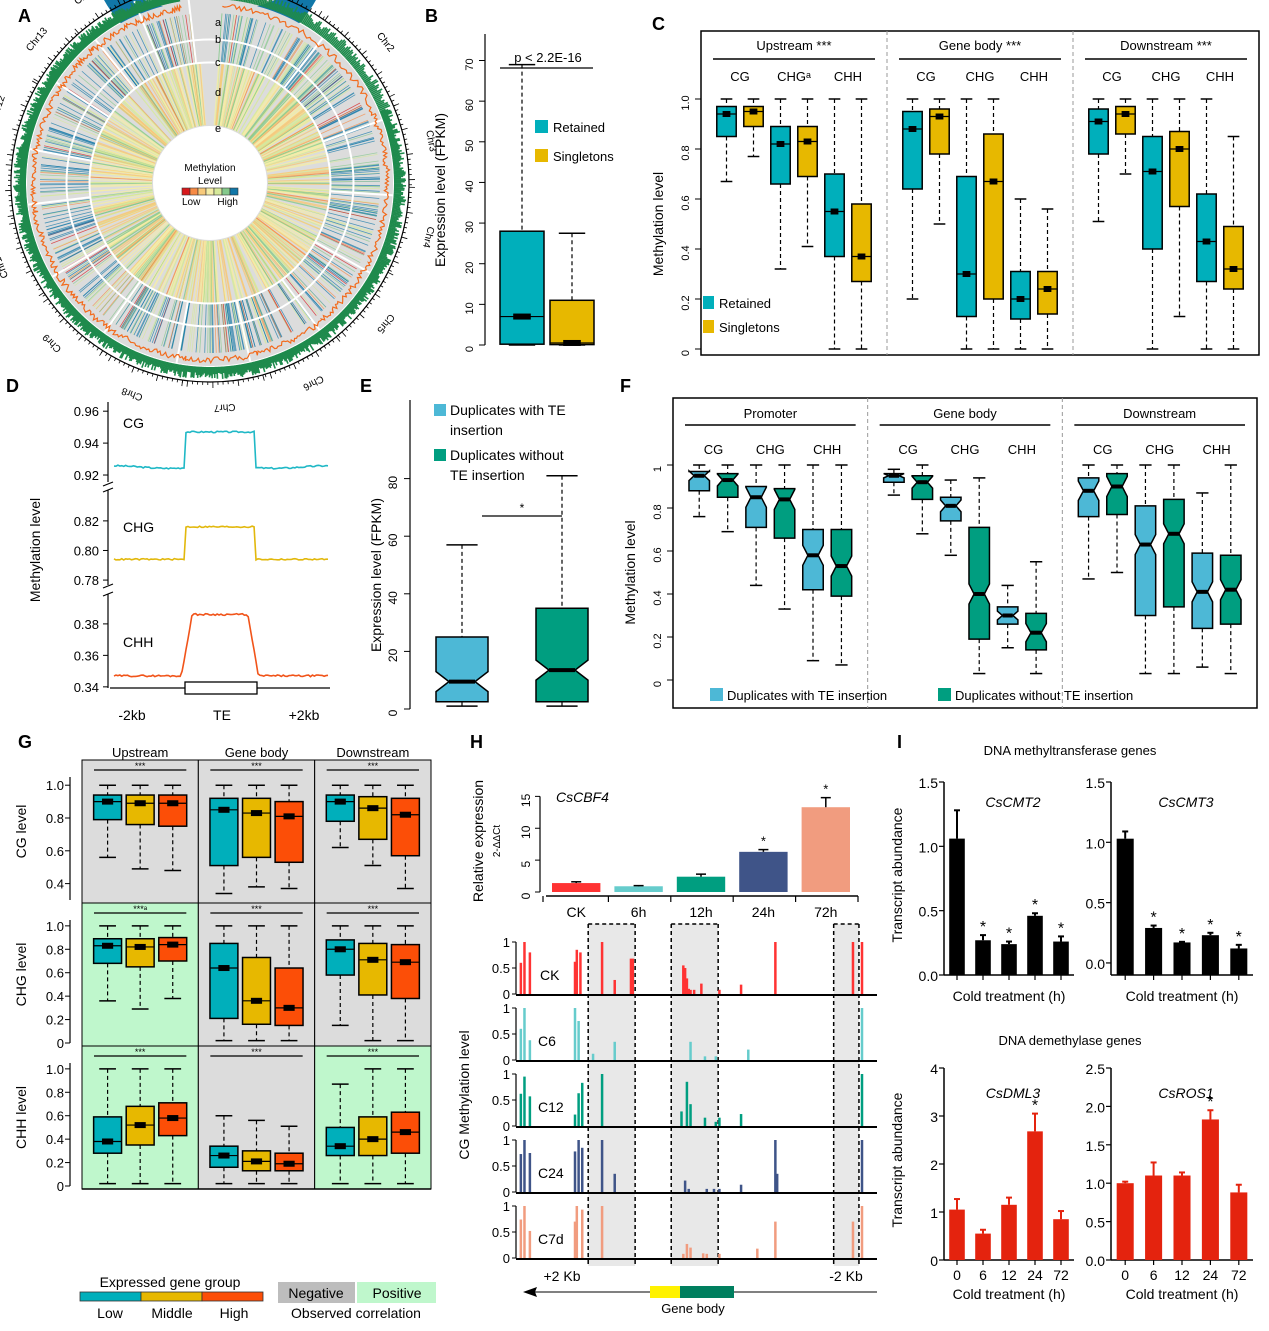  What do you see at coordinates (393, 540) in the screenshot?
I see `y-tick-label: 60` at bounding box center [393, 540].